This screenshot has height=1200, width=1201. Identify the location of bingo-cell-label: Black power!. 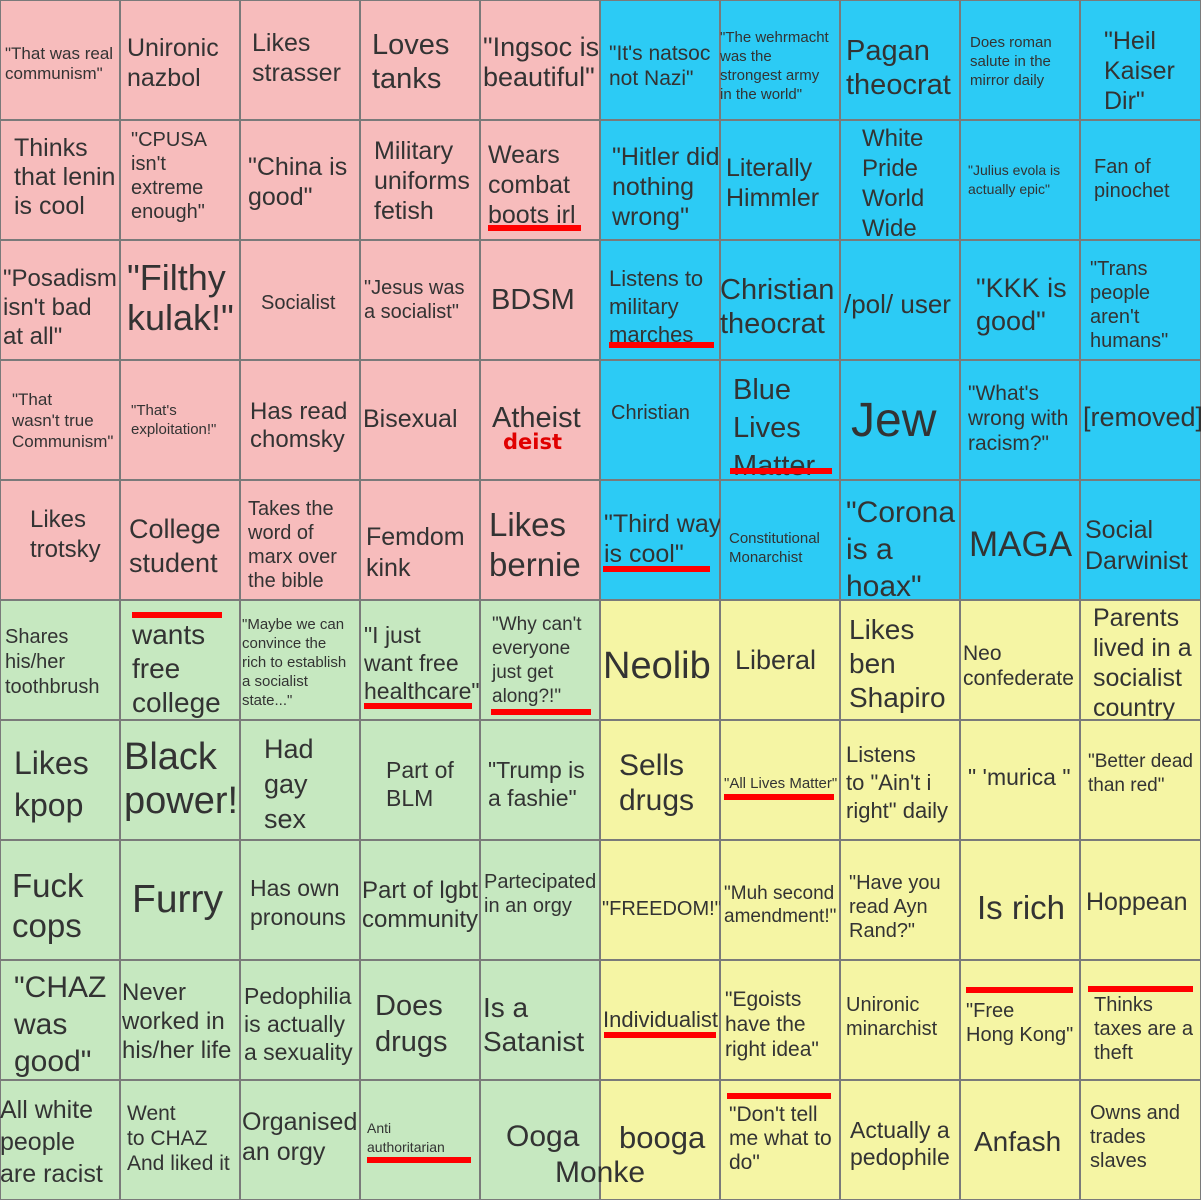
(181, 779).